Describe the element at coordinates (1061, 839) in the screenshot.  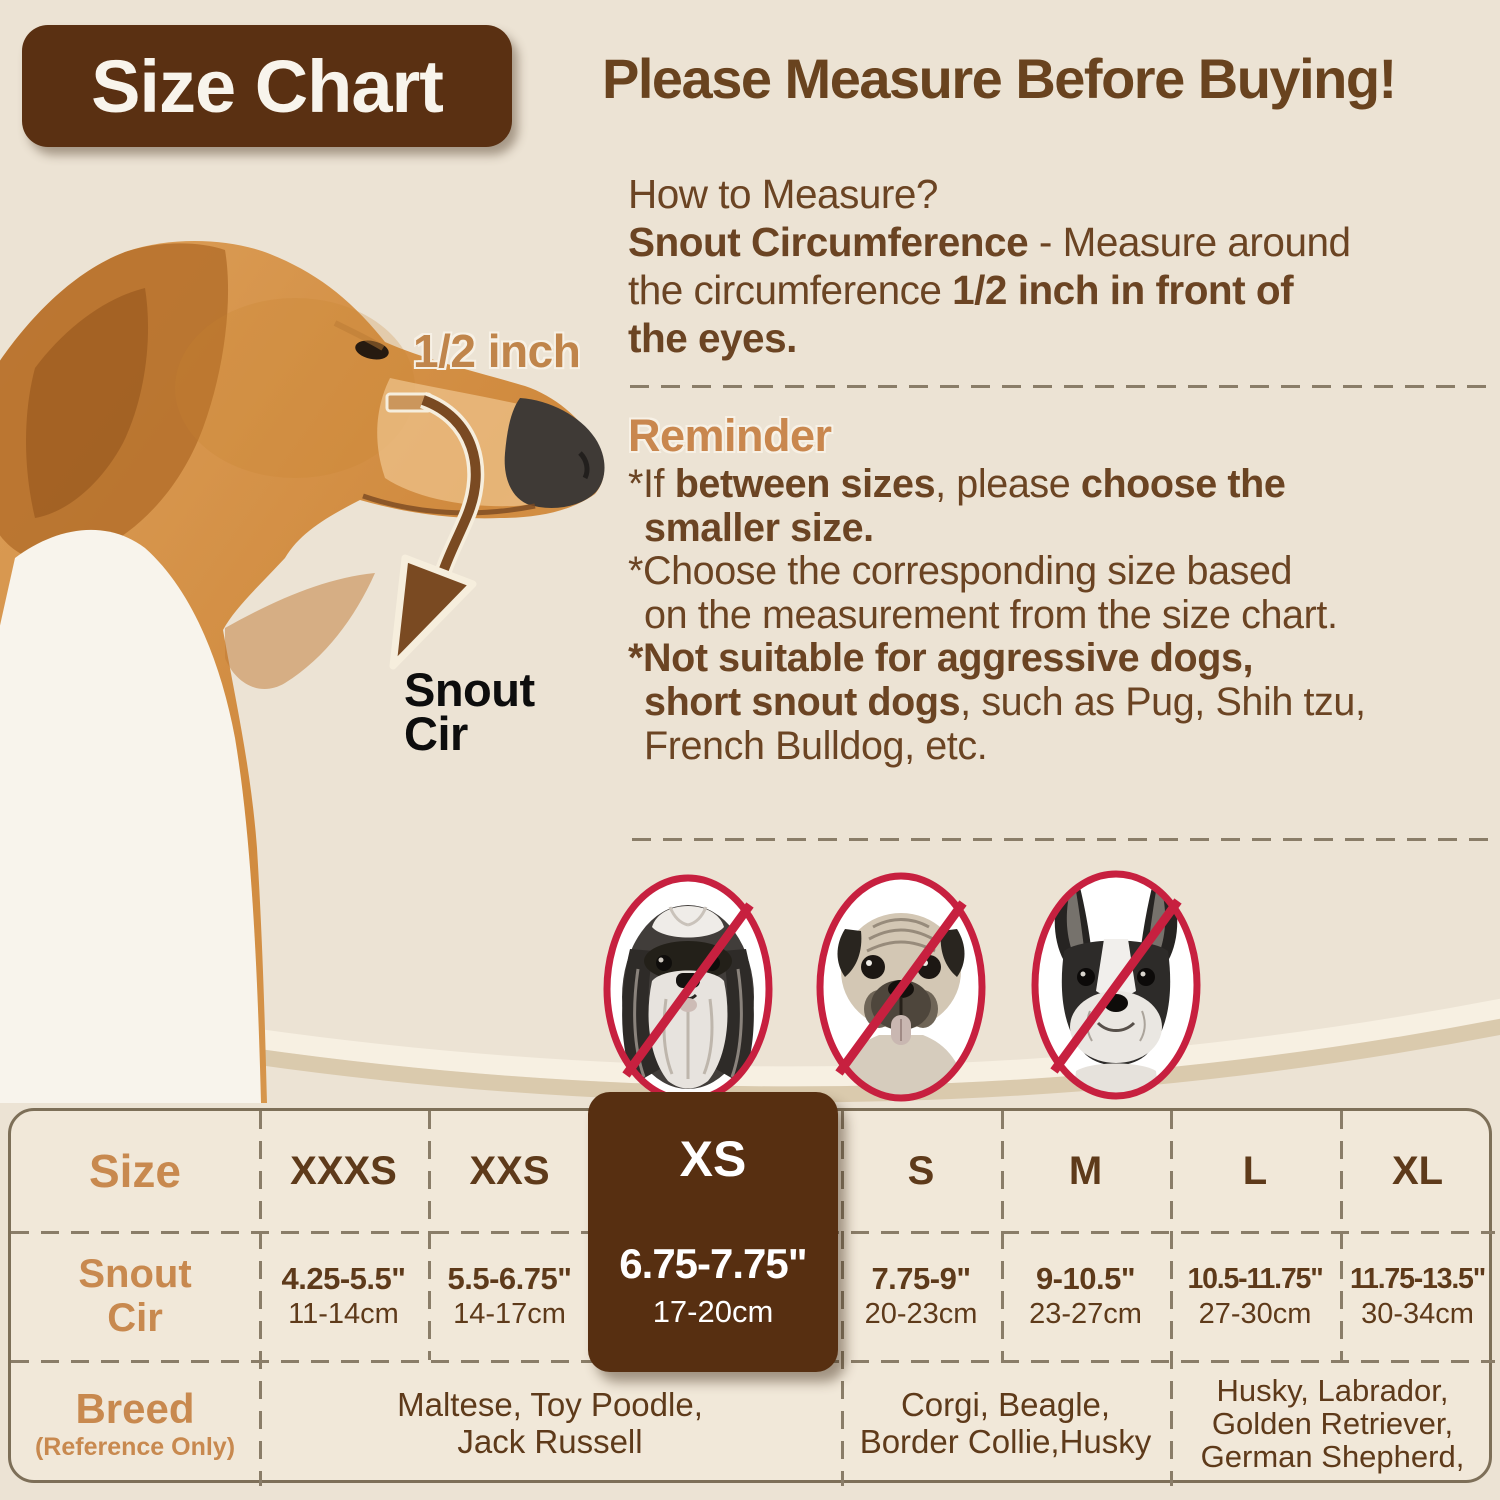
I see `separator-bottom` at that location.